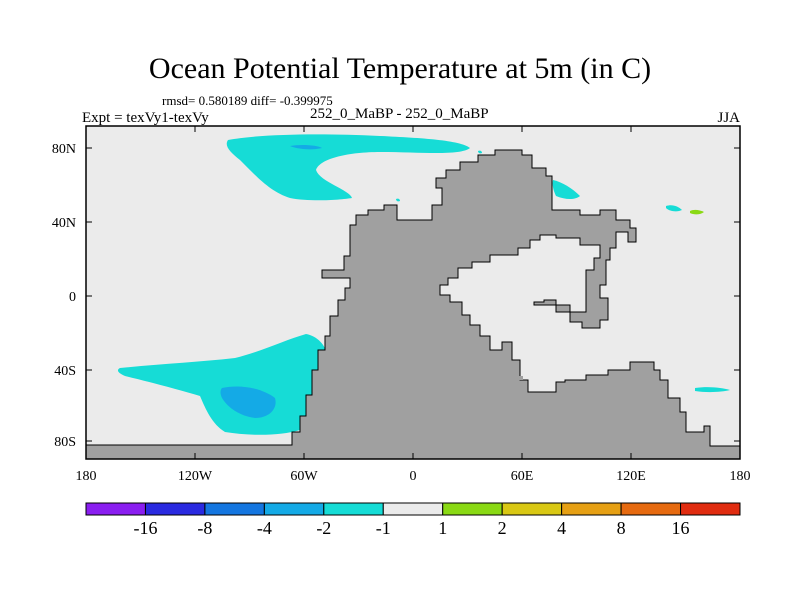  Describe the element at coordinates (502, 528) in the screenshot. I see `colorbar-label: 2` at that location.